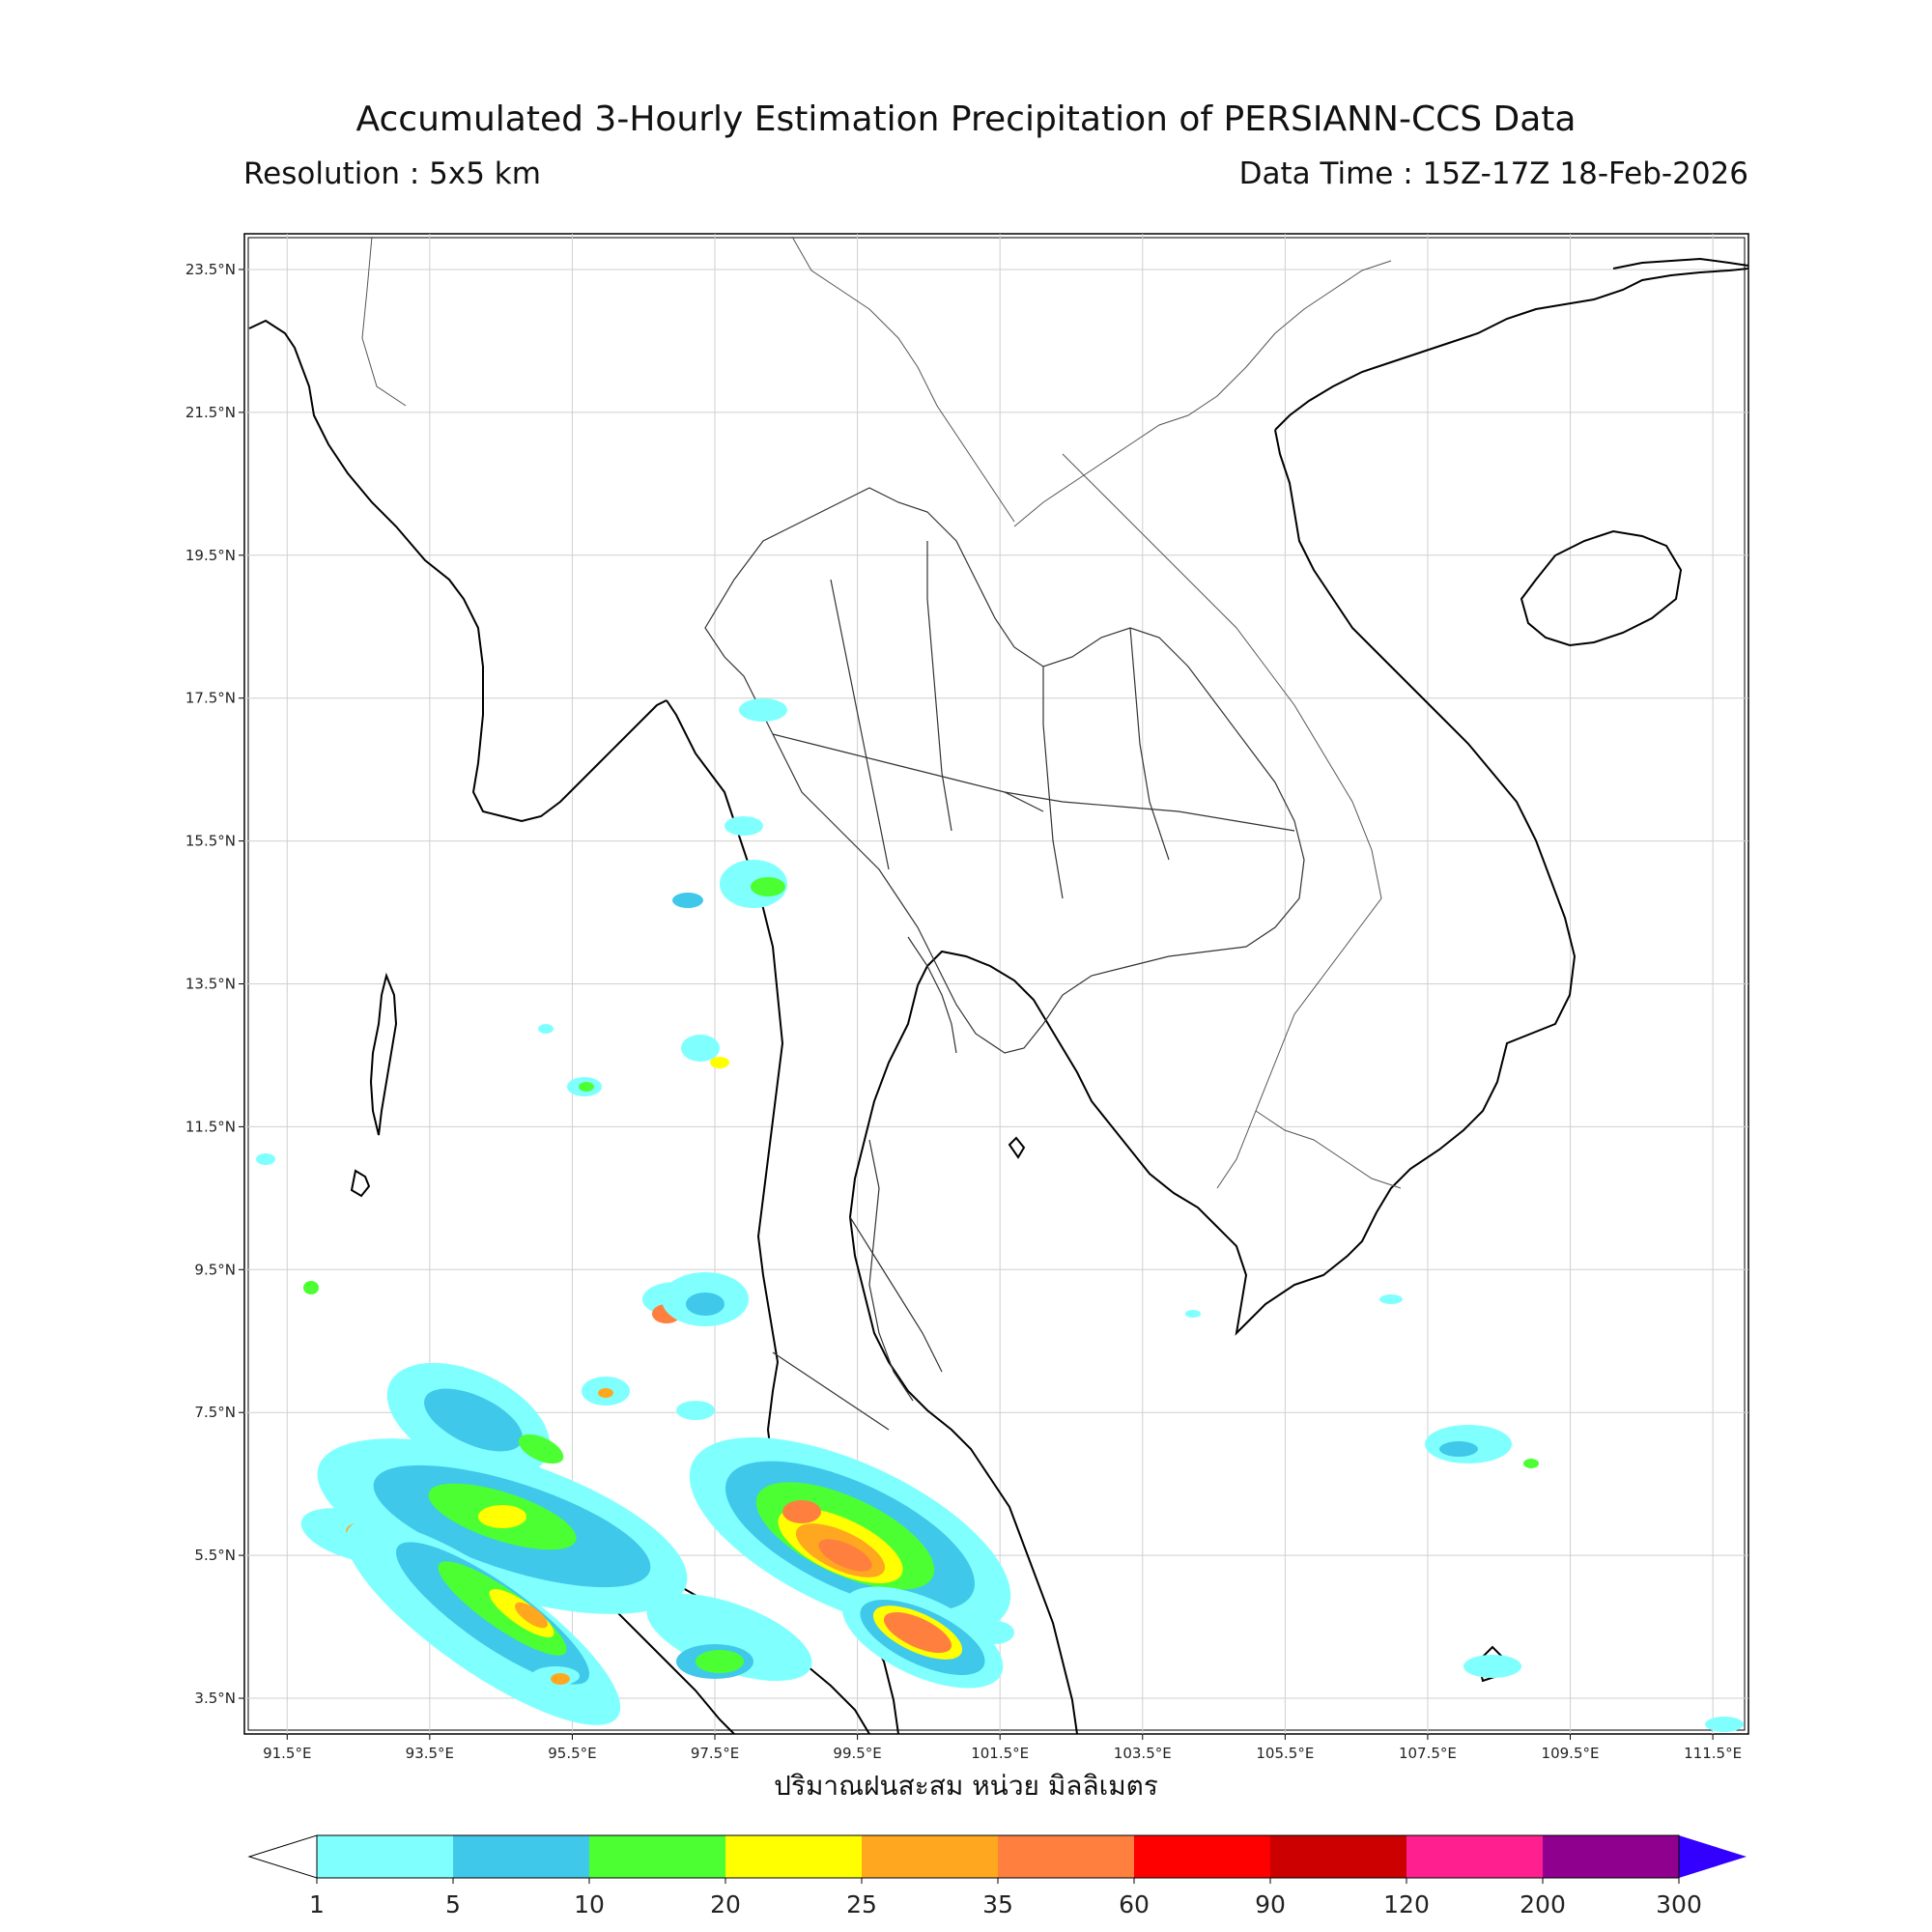  I want to click on lat-tick-label: 15.5°N, so click(210, 841).